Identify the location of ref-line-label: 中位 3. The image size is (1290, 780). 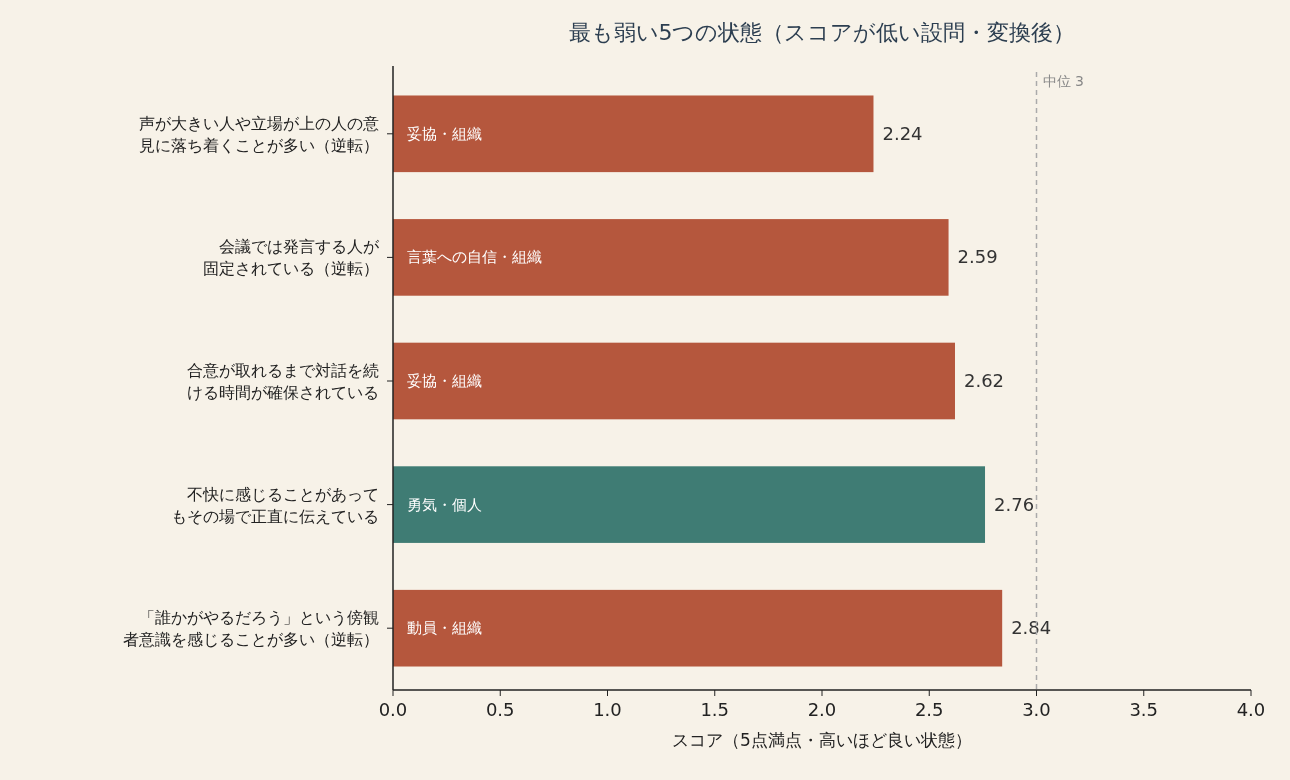
(1063, 81).